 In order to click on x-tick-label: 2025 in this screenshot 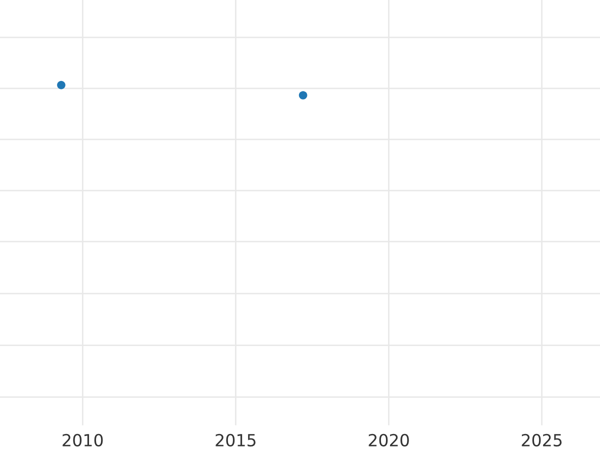, I will do `click(542, 440)`.